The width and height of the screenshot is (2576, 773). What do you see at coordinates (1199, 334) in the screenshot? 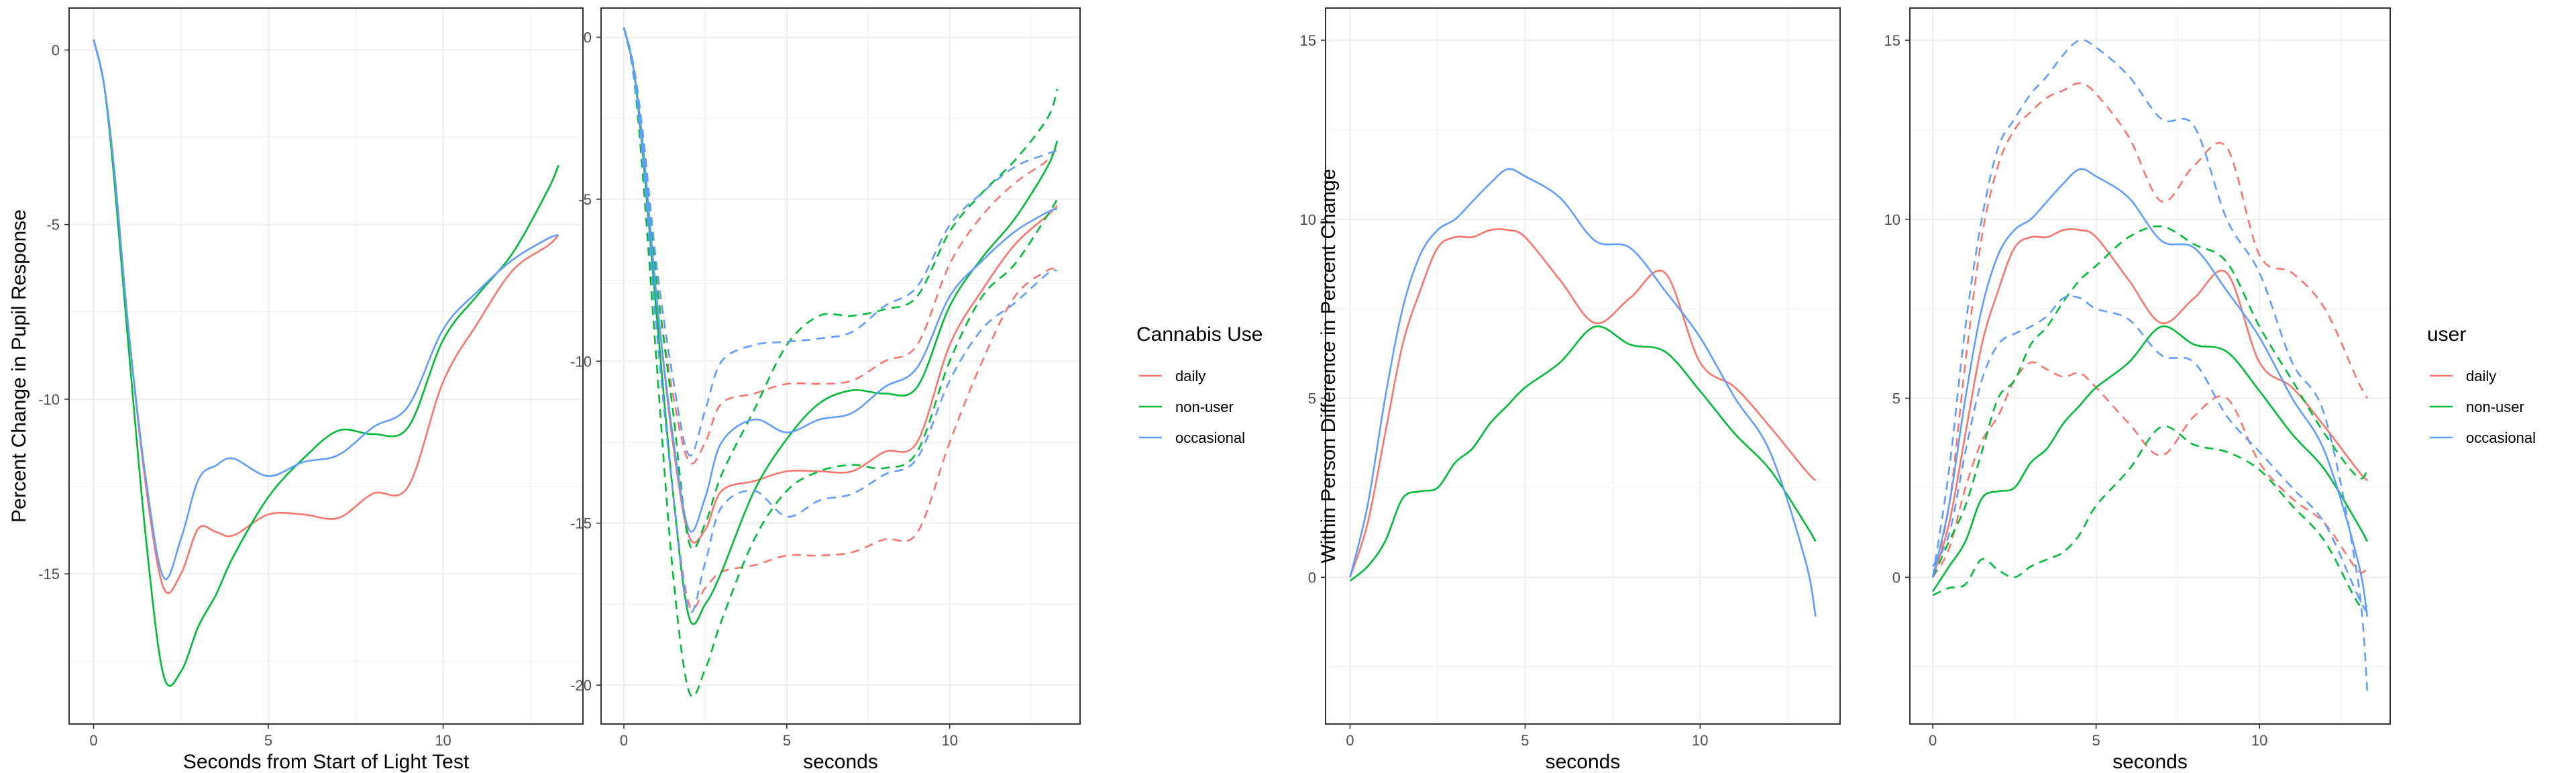
I see `legend-title: Cannabis Use` at bounding box center [1199, 334].